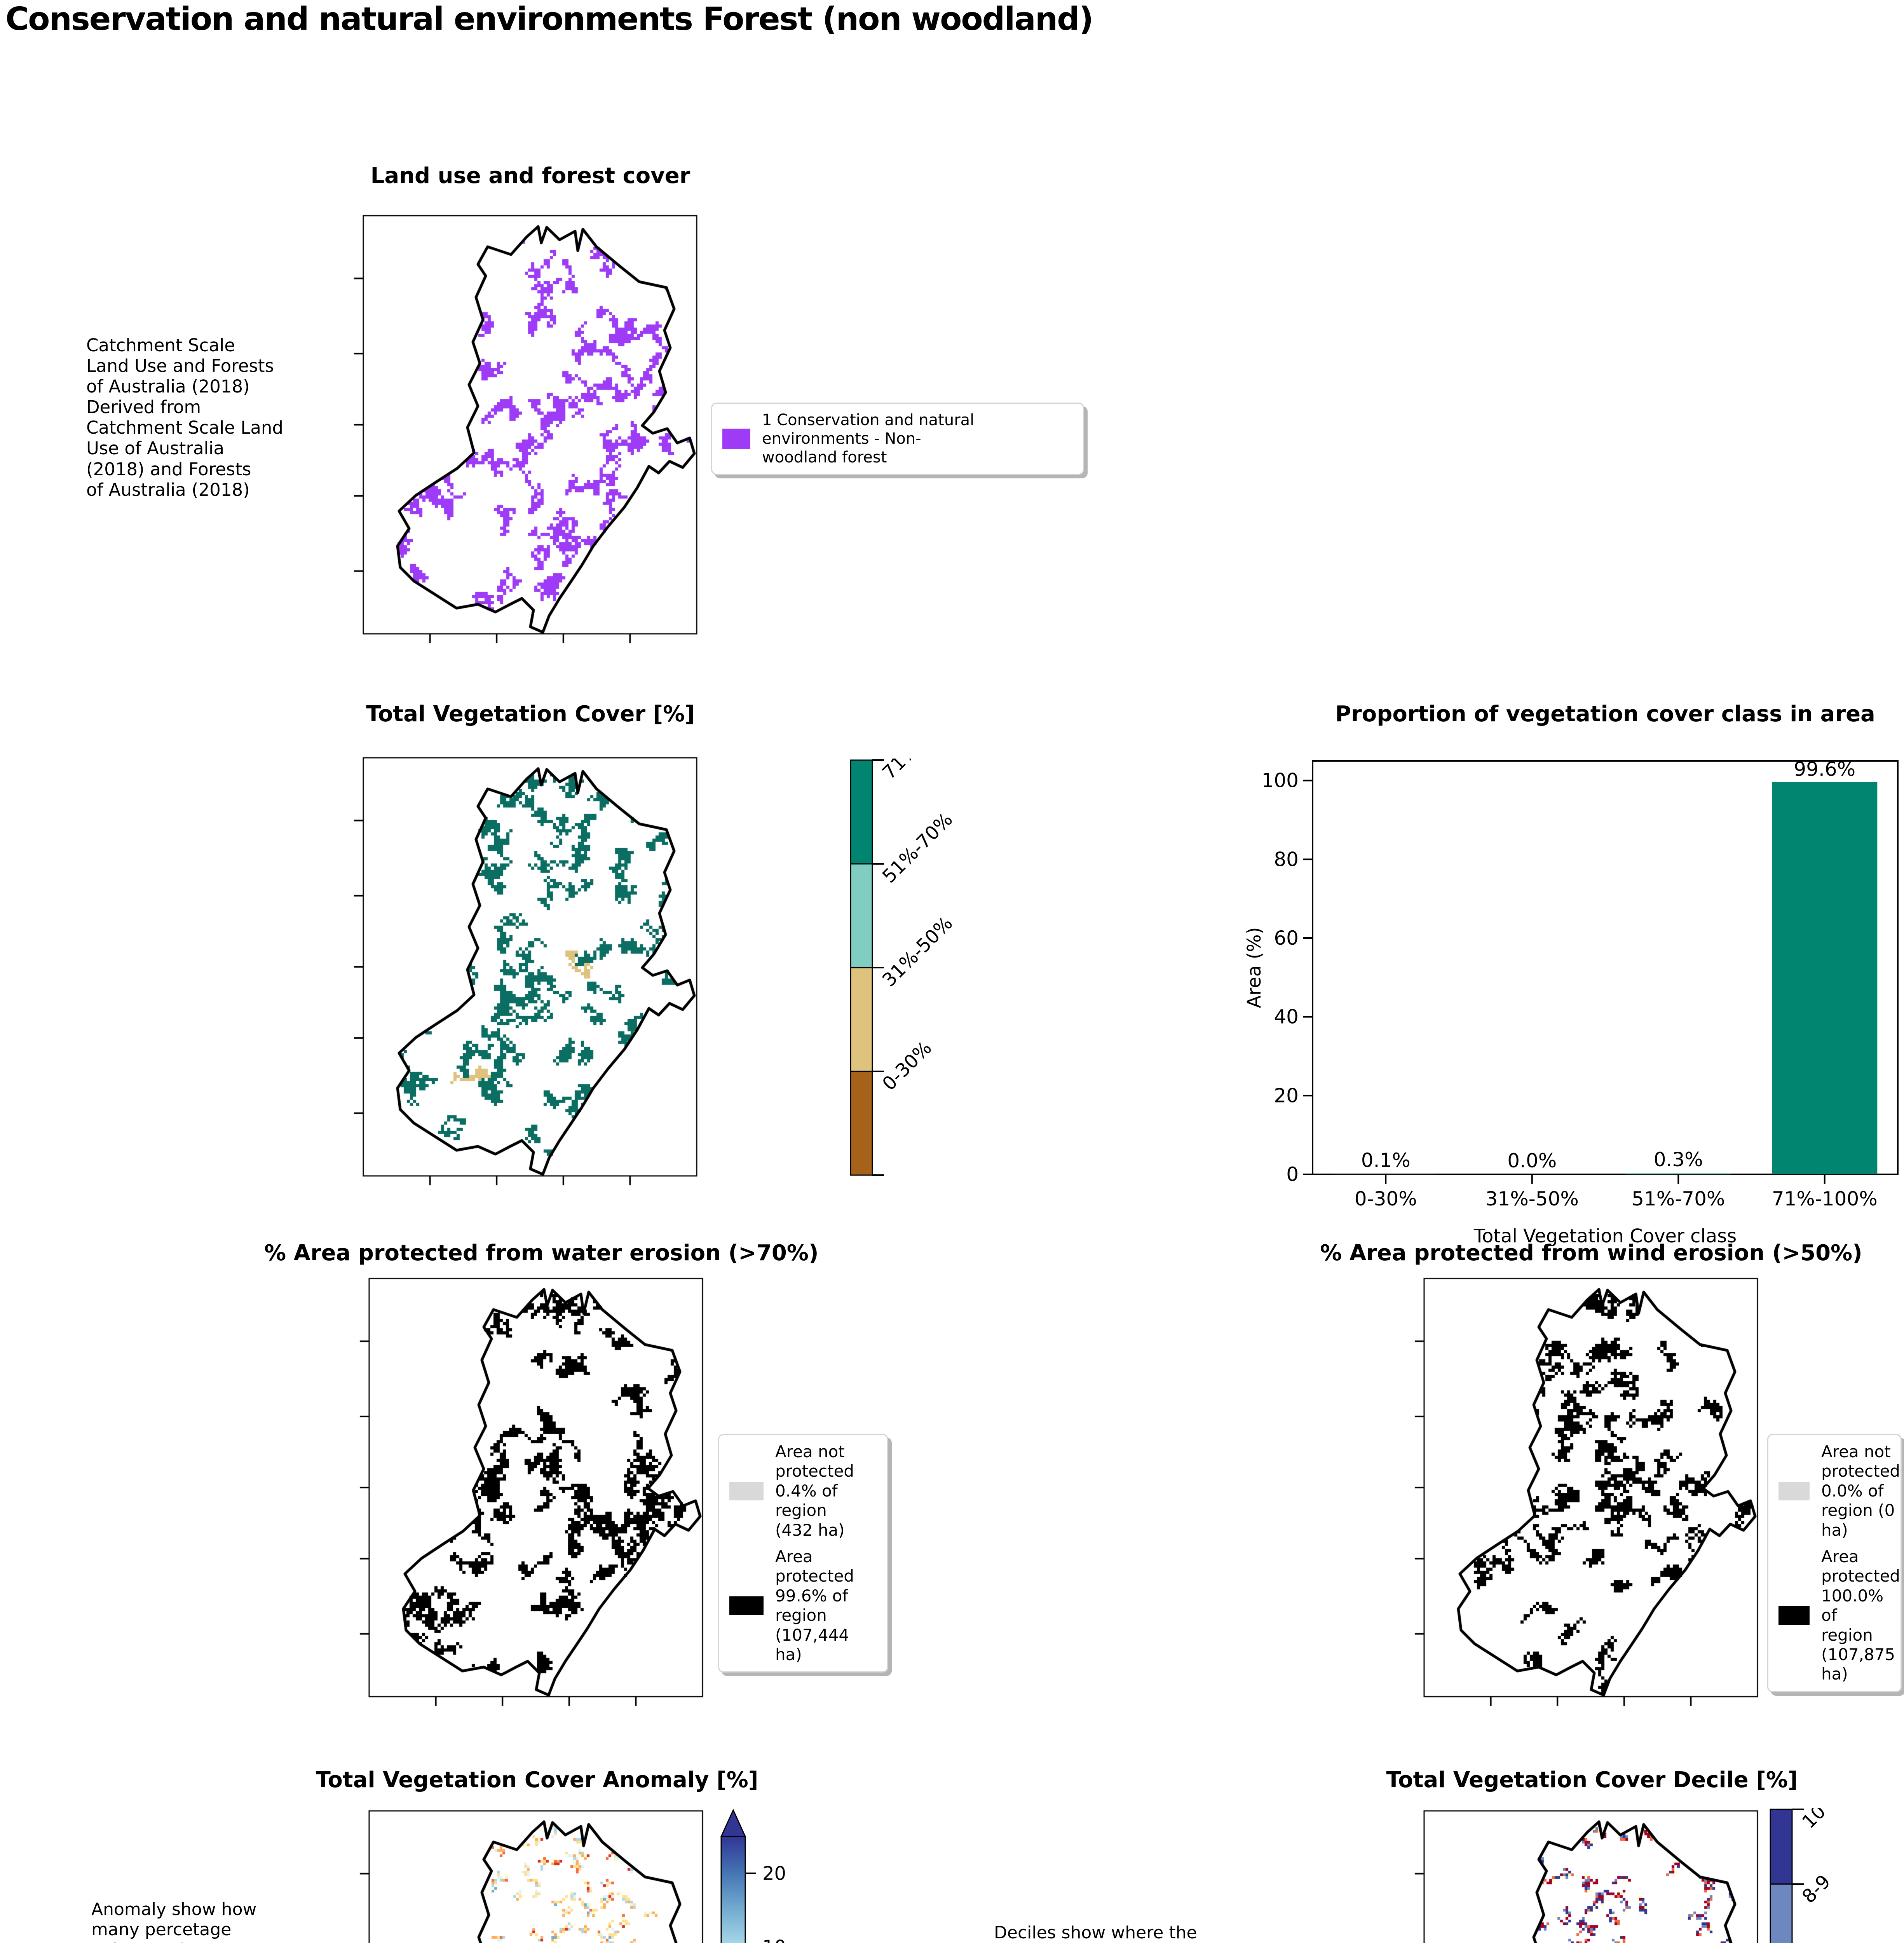 The width and height of the screenshot is (1904, 1943). I want to click on landuse-title: Land use and forest cover, so click(530, 175).